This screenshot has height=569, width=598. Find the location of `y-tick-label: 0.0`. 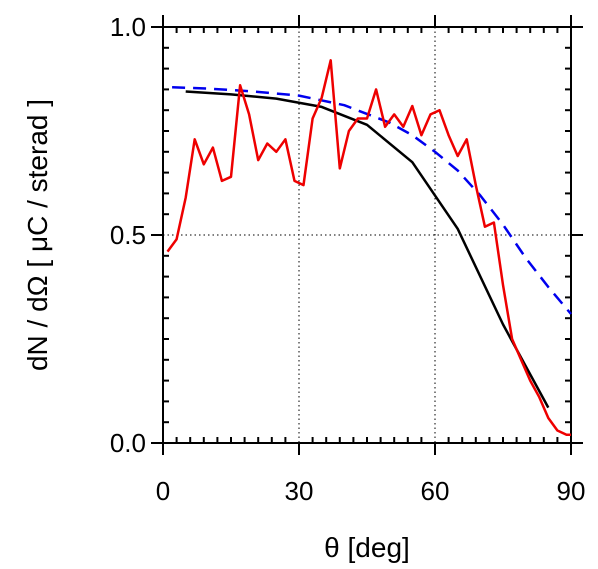

y-tick-label: 0.0 is located at coordinates (128, 443).